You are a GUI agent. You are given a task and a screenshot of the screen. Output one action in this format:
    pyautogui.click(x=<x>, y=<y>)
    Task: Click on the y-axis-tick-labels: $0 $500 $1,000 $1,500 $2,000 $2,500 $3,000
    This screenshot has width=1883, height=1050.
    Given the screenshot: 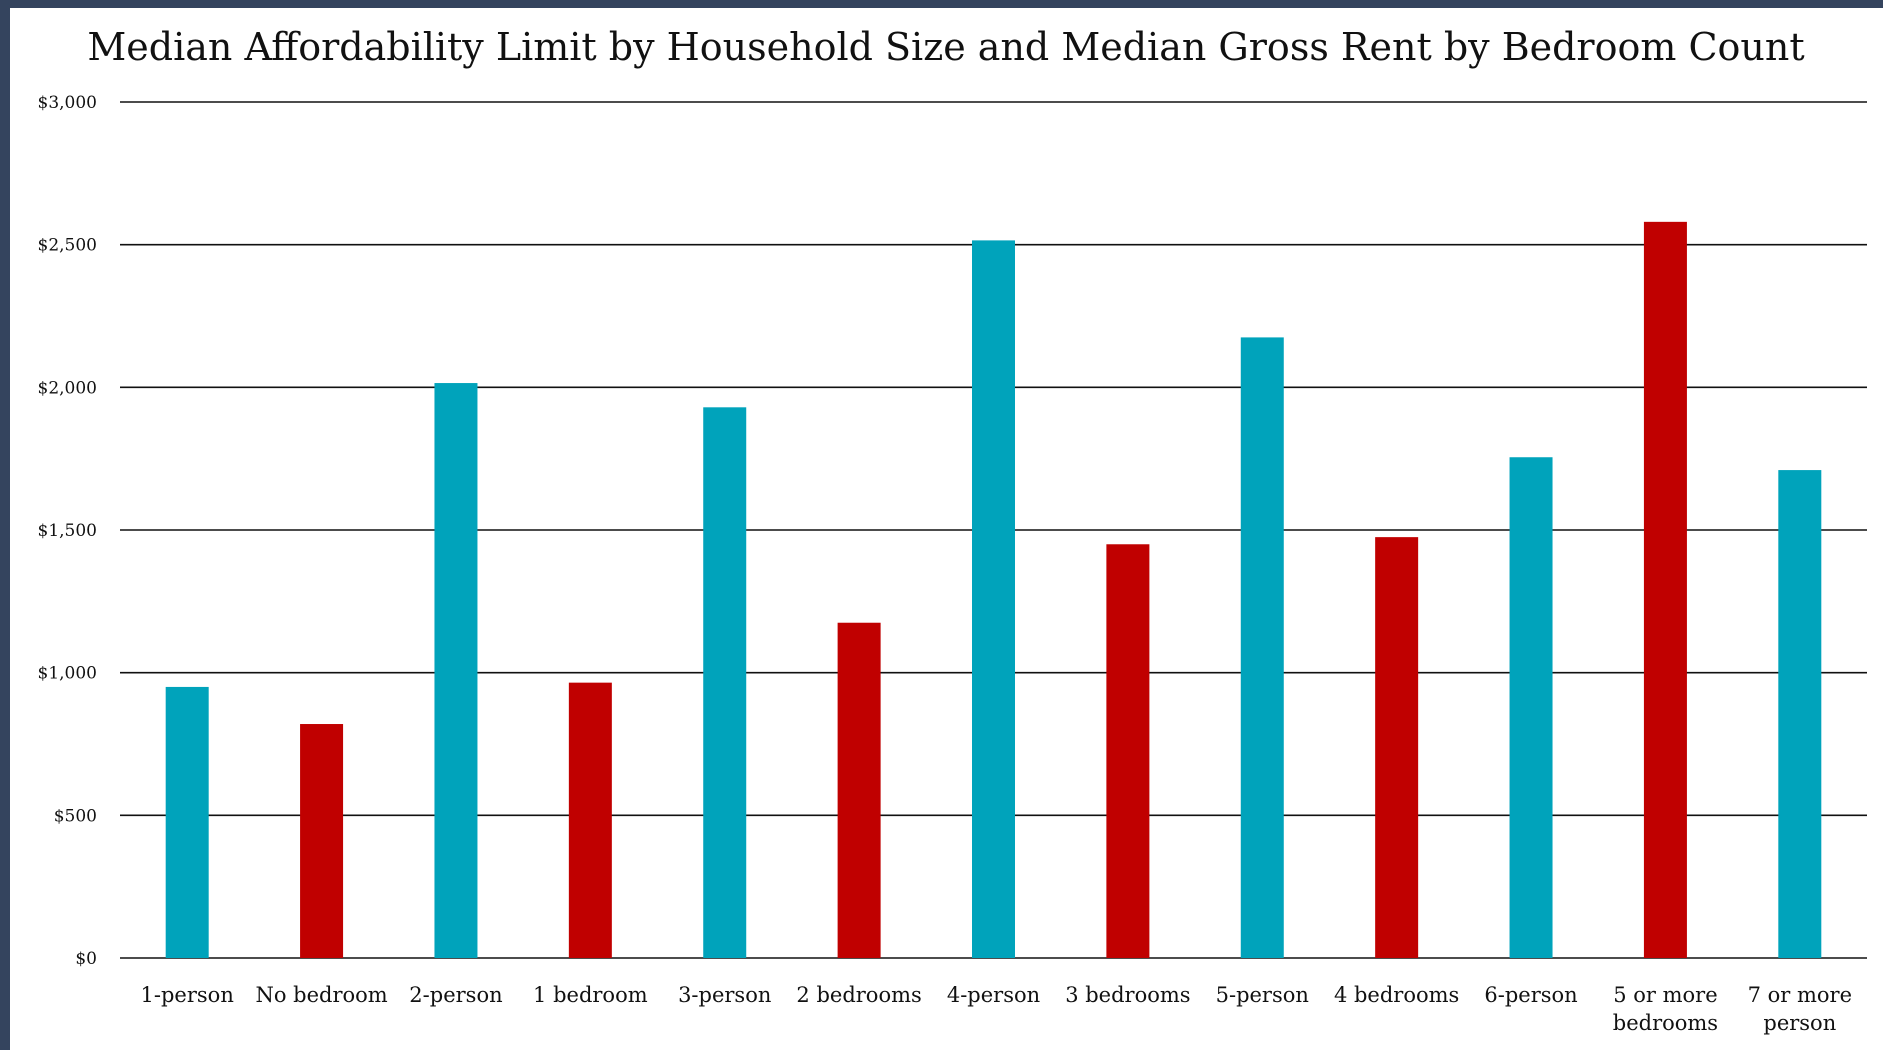 What is the action you would take?
    pyautogui.click(x=67, y=531)
    